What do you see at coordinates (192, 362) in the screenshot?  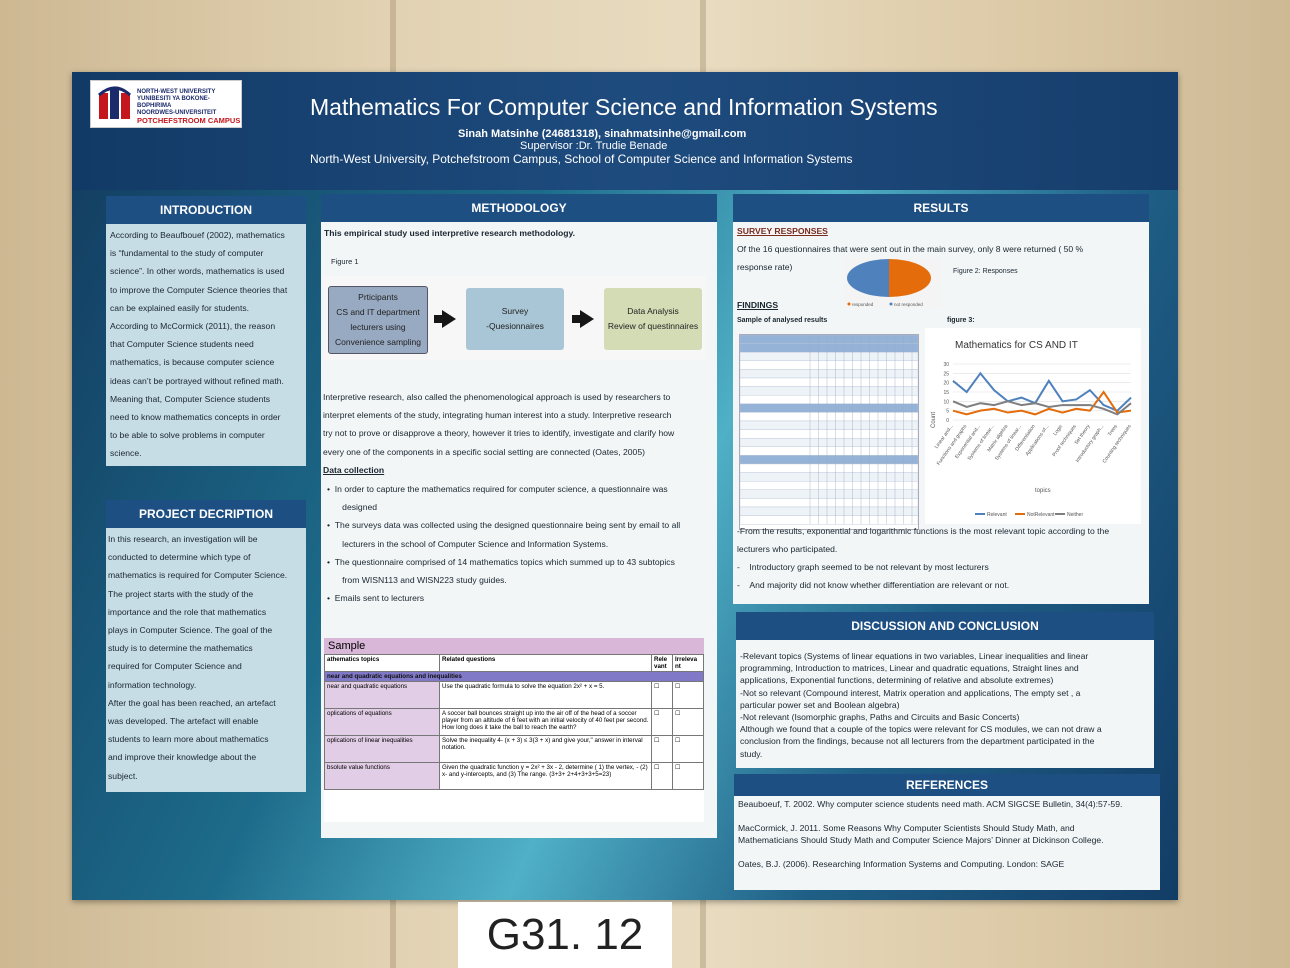 I see `introduction-line: mathematics, is because computer science` at bounding box center [192, 362].